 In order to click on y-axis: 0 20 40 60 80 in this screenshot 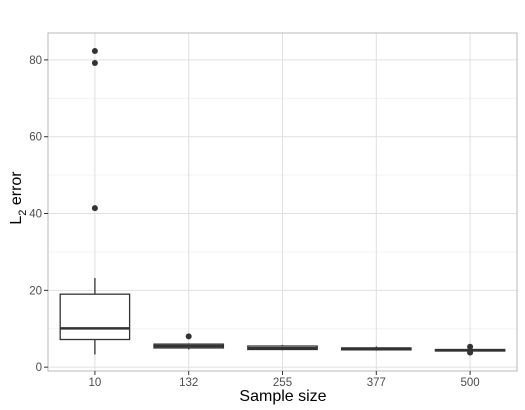, I will do `click(38, 214)`.